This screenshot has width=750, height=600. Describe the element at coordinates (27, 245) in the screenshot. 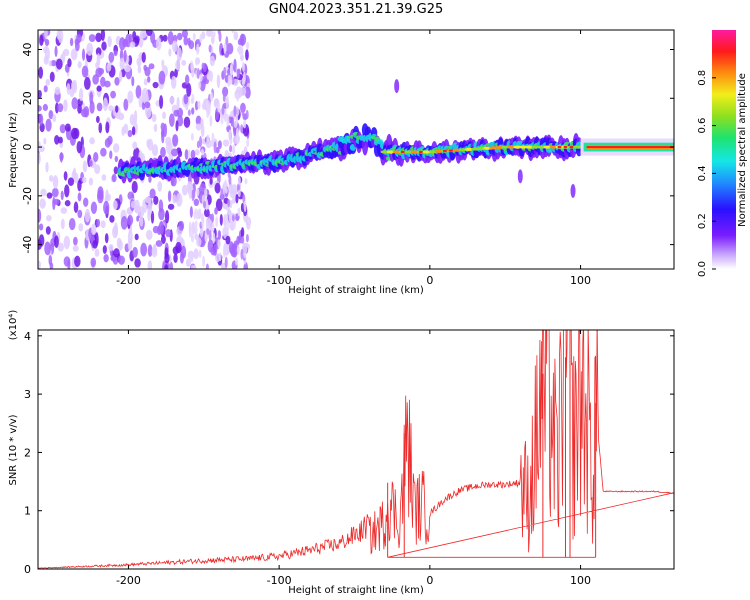

I see `y-tick-label: -40` at that location.